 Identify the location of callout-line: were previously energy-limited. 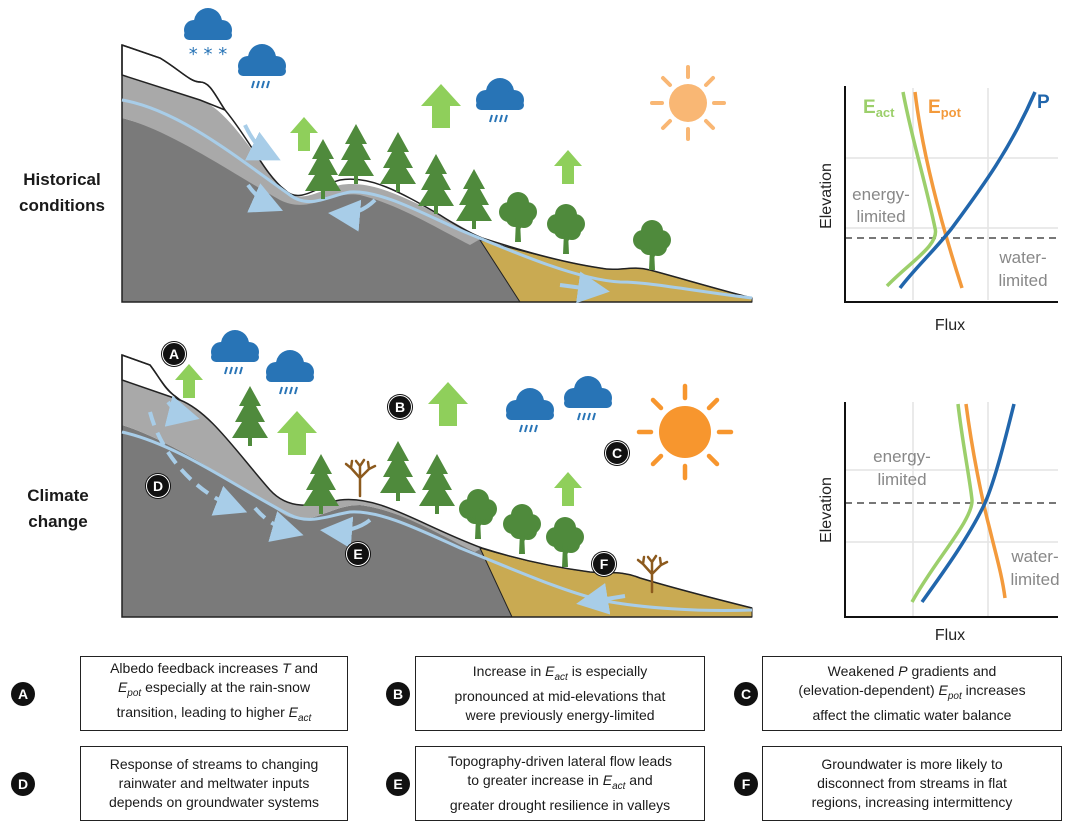
(560, 714).